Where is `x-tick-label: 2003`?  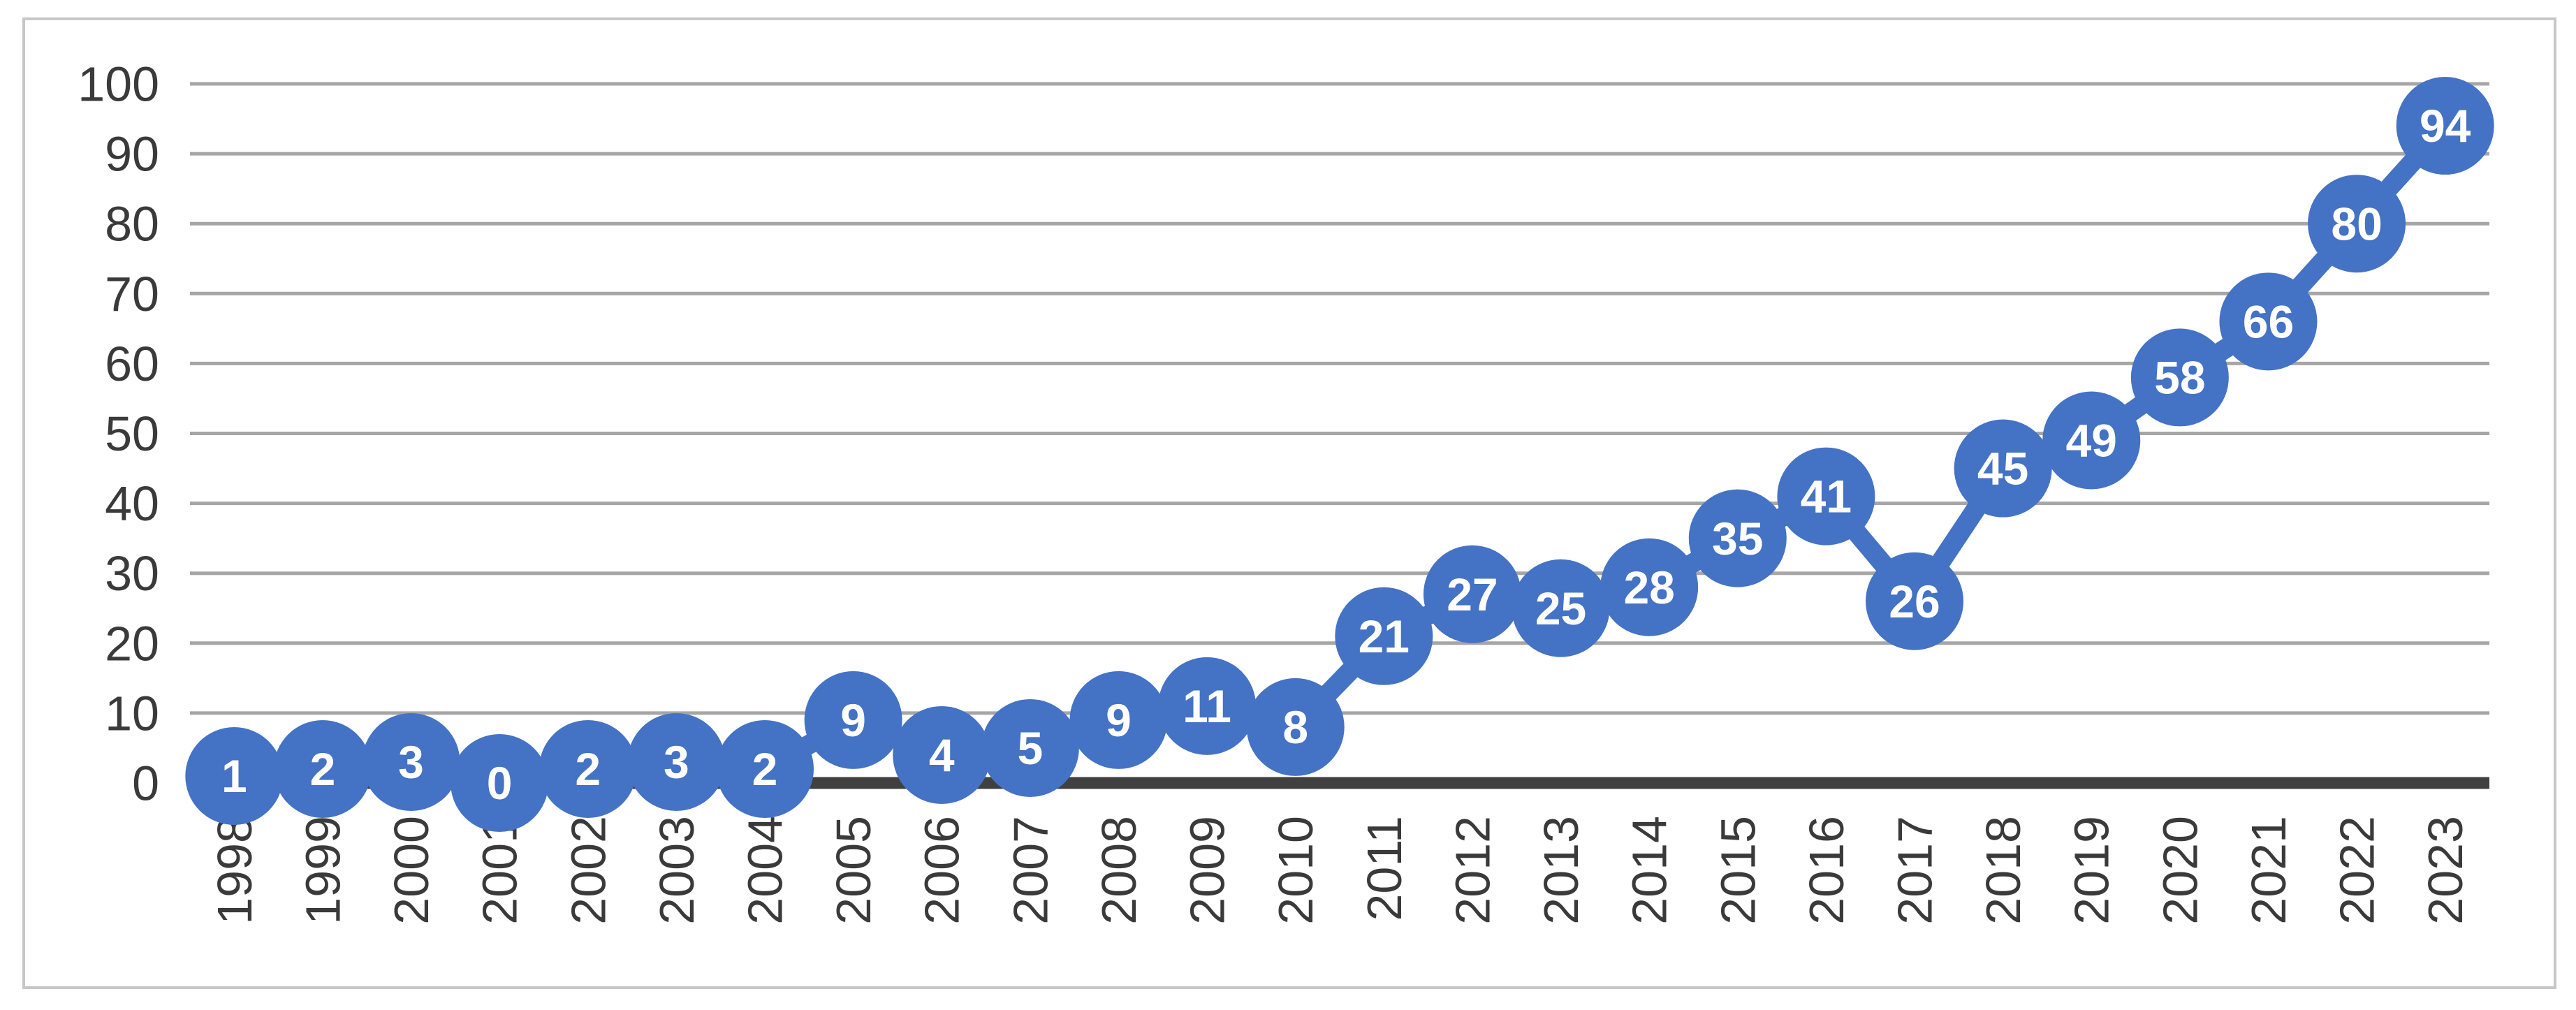 x-tick-label: 2003 is located at coordinates (677, 870).